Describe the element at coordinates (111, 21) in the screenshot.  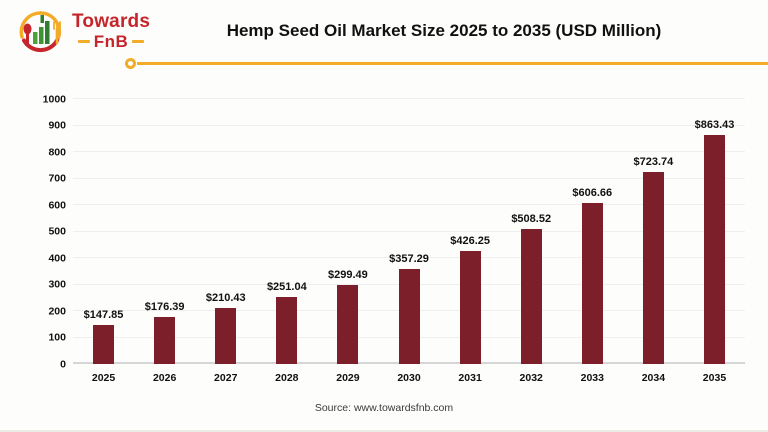
I see `logo-towards-text: Towards` at that location.